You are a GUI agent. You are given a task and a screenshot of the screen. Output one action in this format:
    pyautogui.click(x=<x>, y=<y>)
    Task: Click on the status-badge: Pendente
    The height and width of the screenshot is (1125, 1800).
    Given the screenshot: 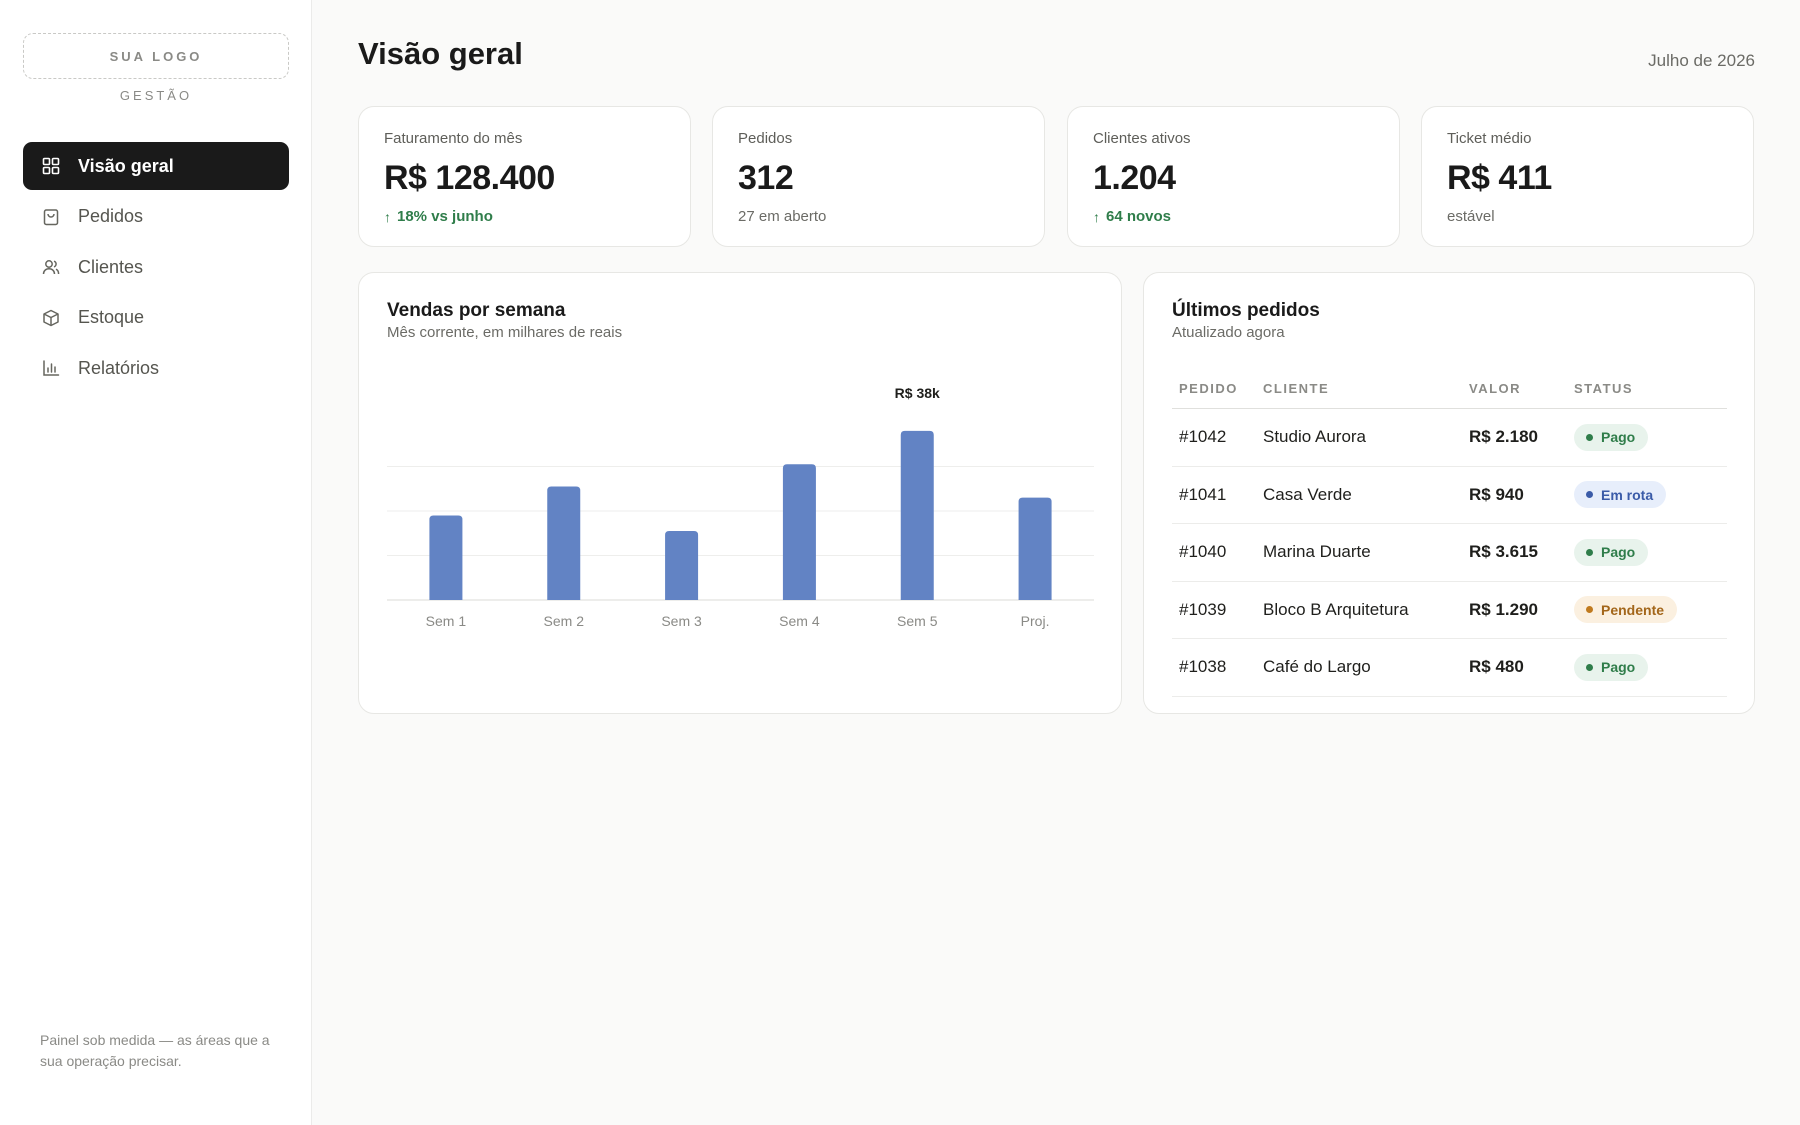 What is the action you would take?
    pyautogui.click(x=1626, y=610)
    